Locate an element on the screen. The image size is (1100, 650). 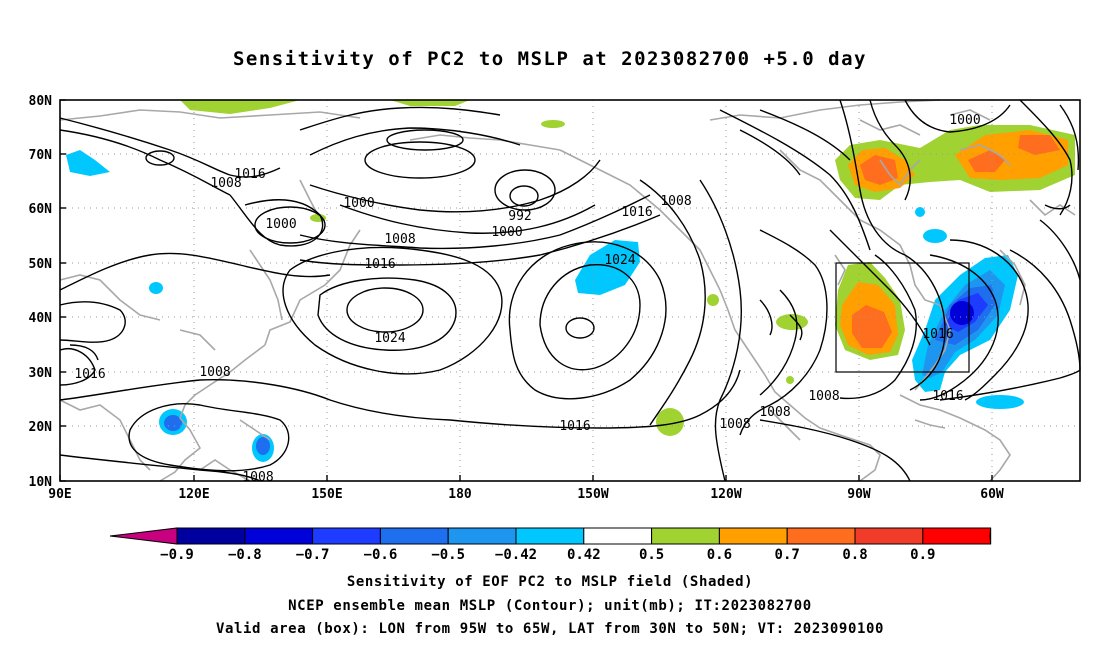
shade-blue-top-left is located at coordinates (88, 163).